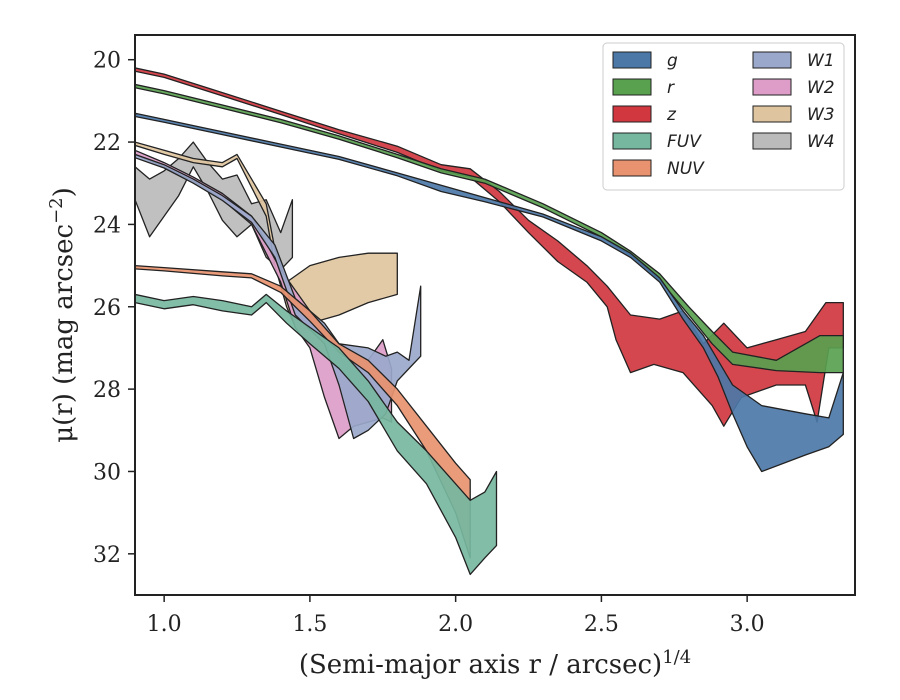  What do you see at coordinates (772, 60) in the screenshot?
I see `legend-swatch-w1` at bounding box center [772, 60].